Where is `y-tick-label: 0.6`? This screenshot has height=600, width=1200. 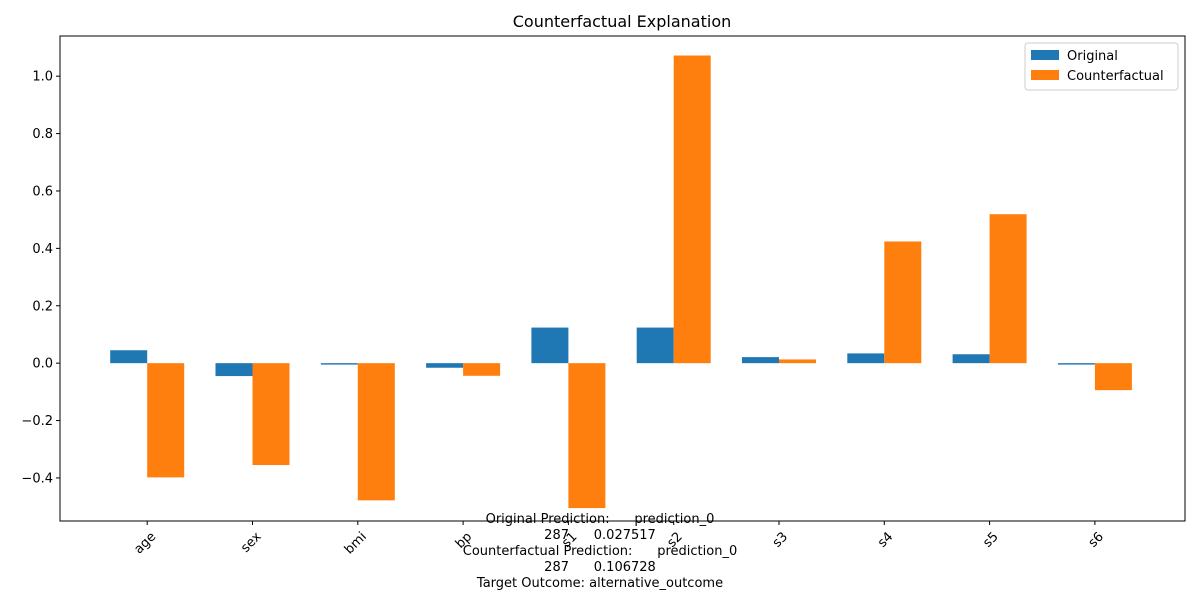
y-tick-label: 0.6 is located at coordinates (42, 191).